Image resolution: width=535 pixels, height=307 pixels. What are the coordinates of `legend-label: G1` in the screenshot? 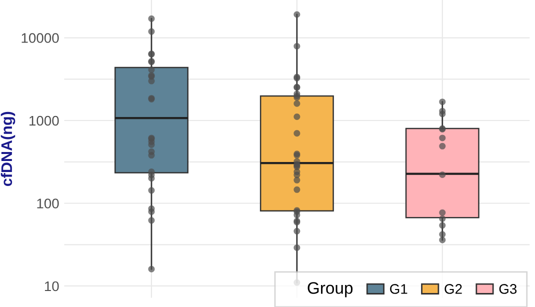 It's located at (399, 289).